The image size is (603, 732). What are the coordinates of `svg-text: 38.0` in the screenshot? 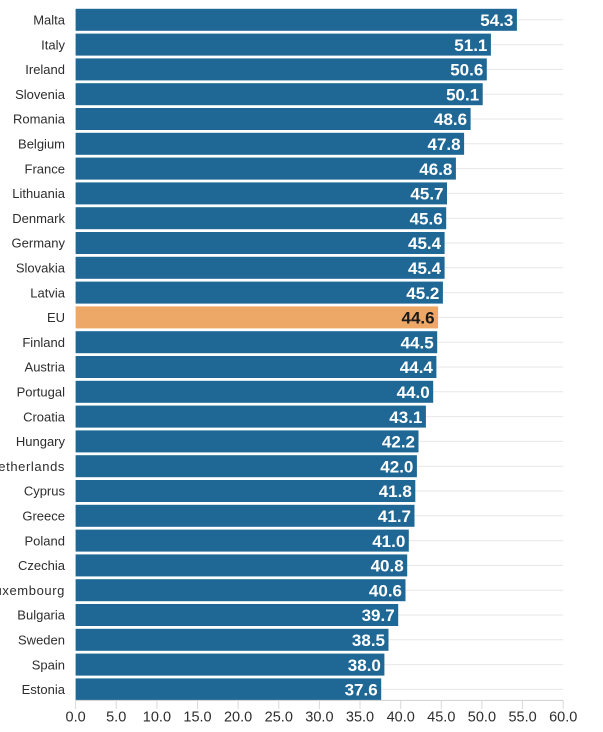 It's located at (364, 665).